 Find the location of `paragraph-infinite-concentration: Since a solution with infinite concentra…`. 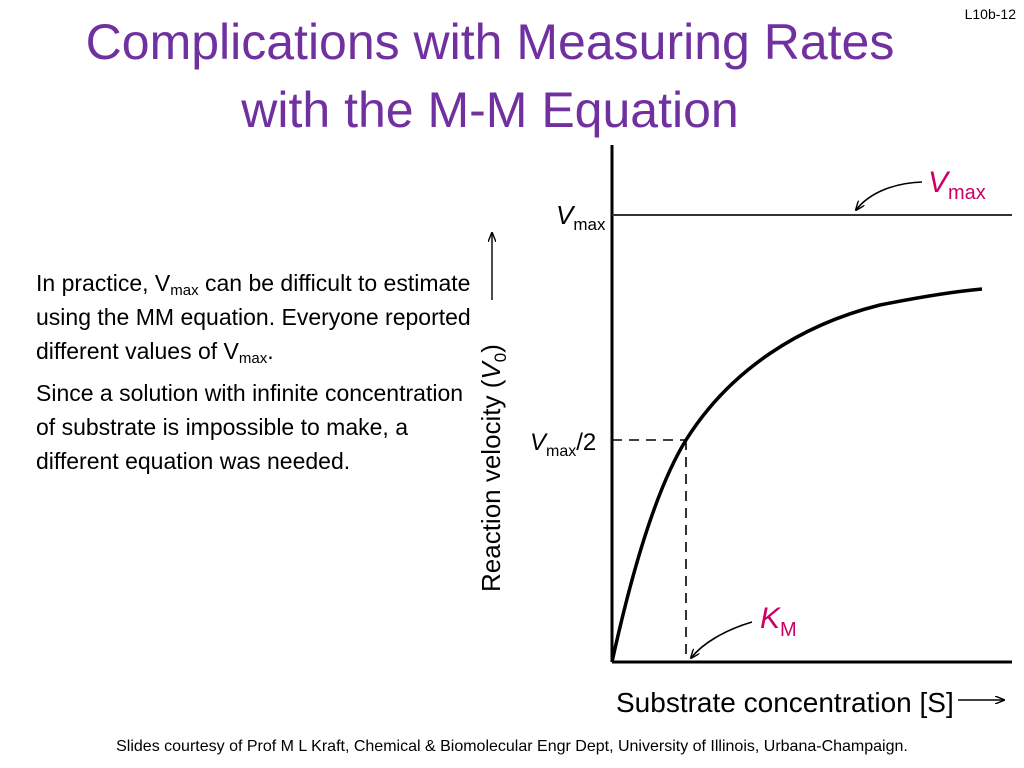

paragraph-infinite-concentration: Since a solution with infinite concentra… is located at coordinates (250, 427).